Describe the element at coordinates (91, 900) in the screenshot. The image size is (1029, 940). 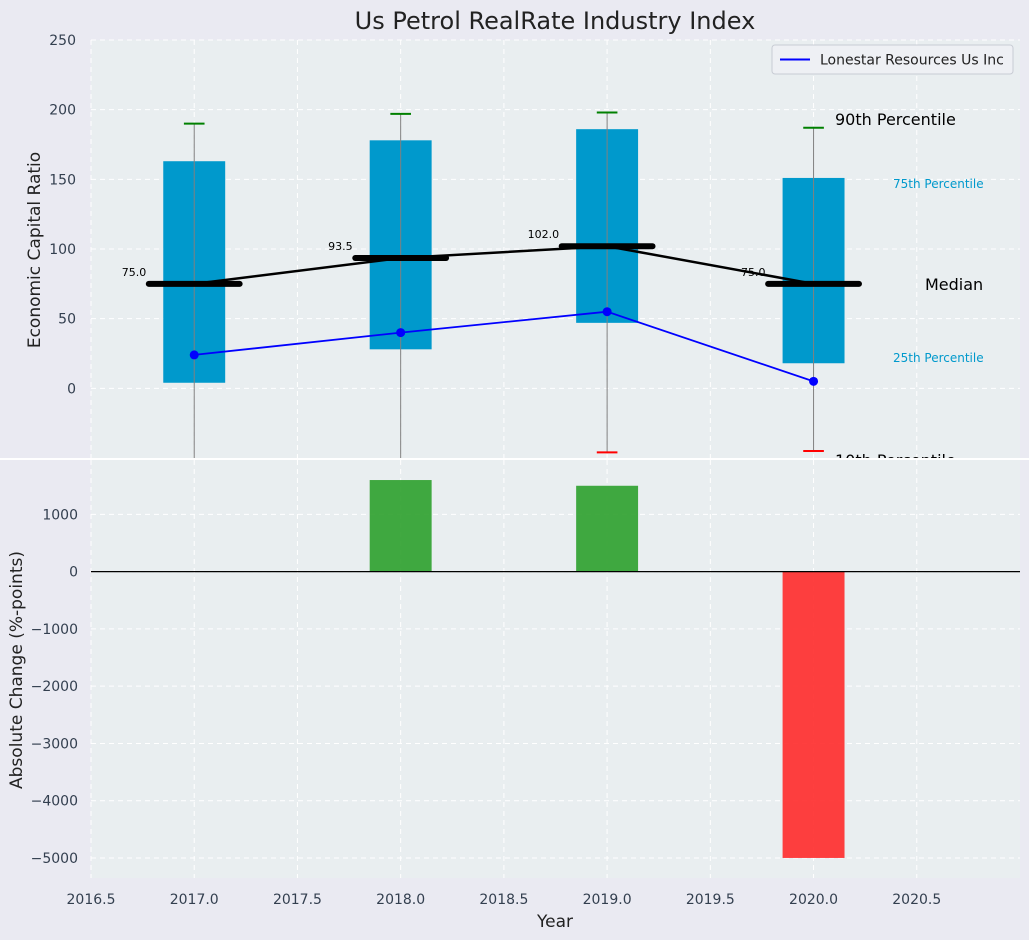
I see `x-tick-label: 2016.5` at that location.